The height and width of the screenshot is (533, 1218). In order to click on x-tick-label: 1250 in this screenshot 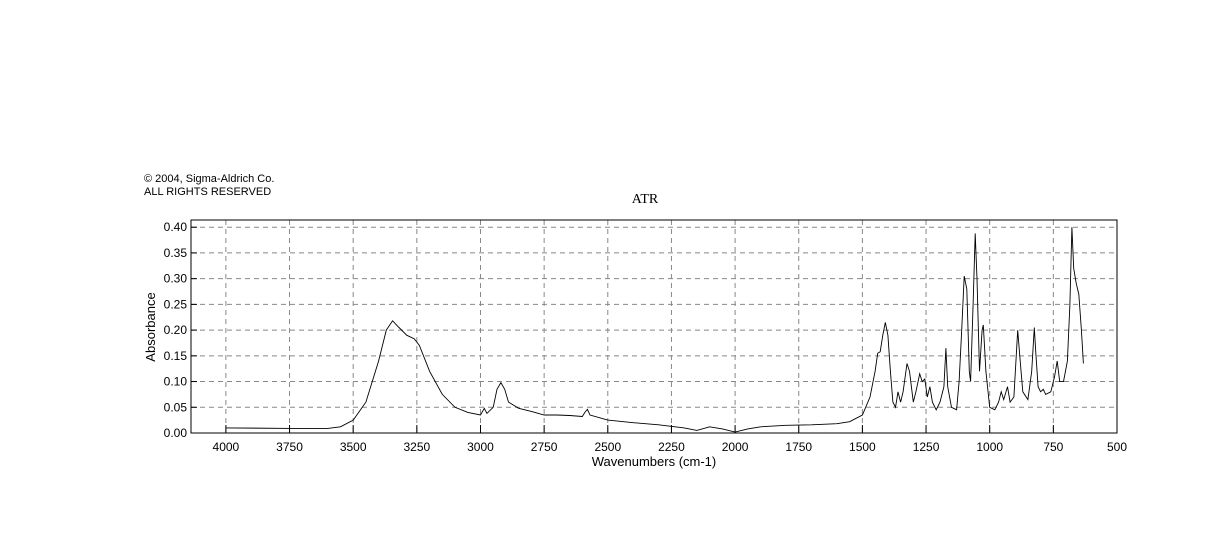, I will do `click(926, 447)`.